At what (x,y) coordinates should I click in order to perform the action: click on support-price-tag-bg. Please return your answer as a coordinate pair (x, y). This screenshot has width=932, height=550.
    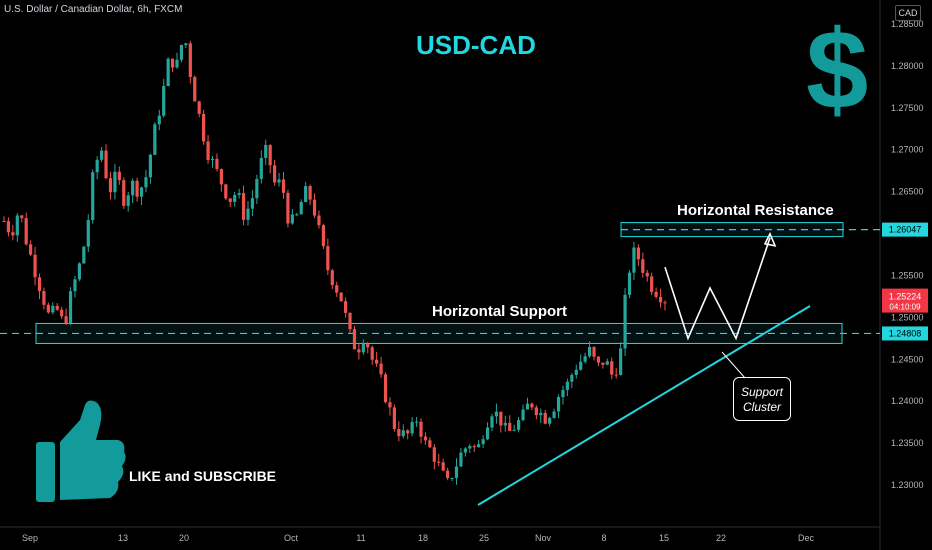
    Looking at the image, I should click on (905, 333).